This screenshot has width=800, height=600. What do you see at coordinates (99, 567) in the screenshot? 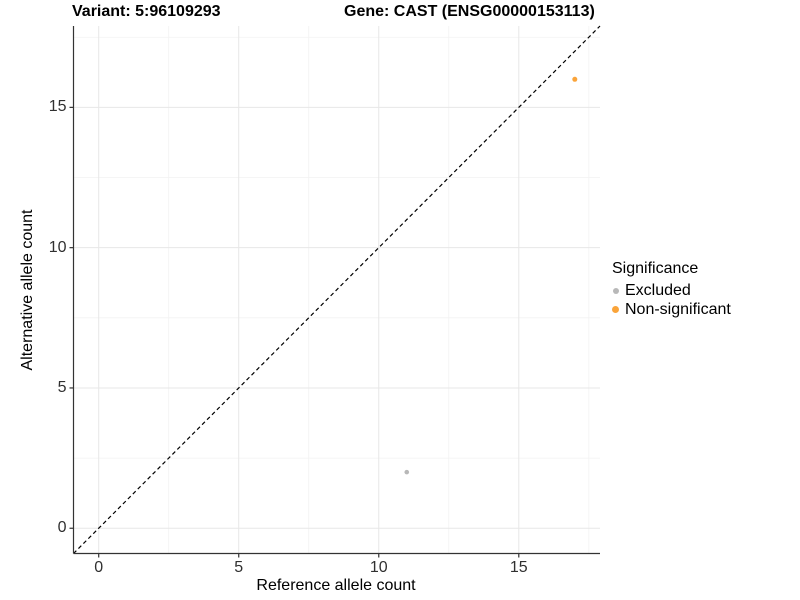
I see `x-tick-label: 0` at bounding box center [99, 567].